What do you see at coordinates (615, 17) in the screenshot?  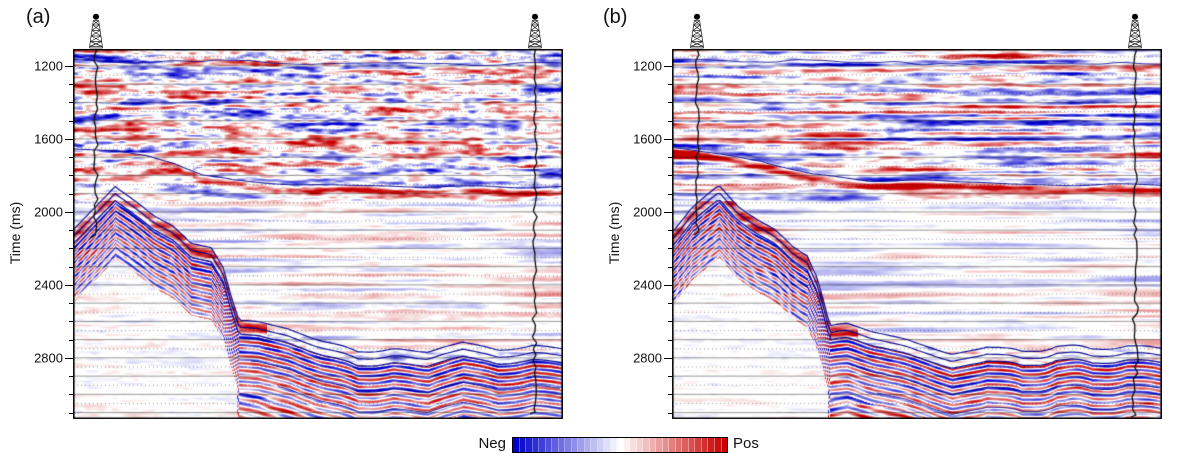 I see `panel-b-label: (b)` at bounding box center [615, 17].